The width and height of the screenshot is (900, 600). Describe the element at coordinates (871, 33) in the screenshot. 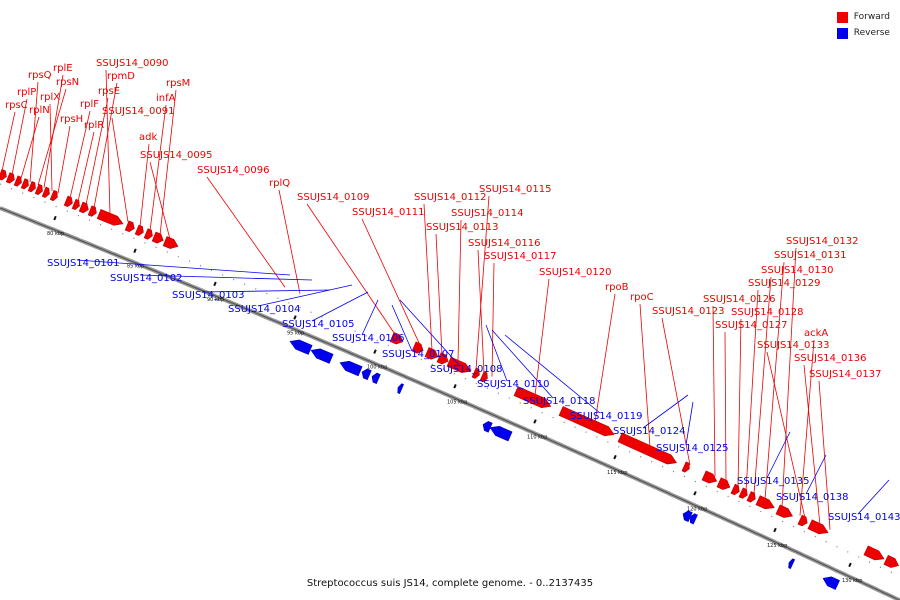

I see `legend-reverse-label: Reverse` at that location.